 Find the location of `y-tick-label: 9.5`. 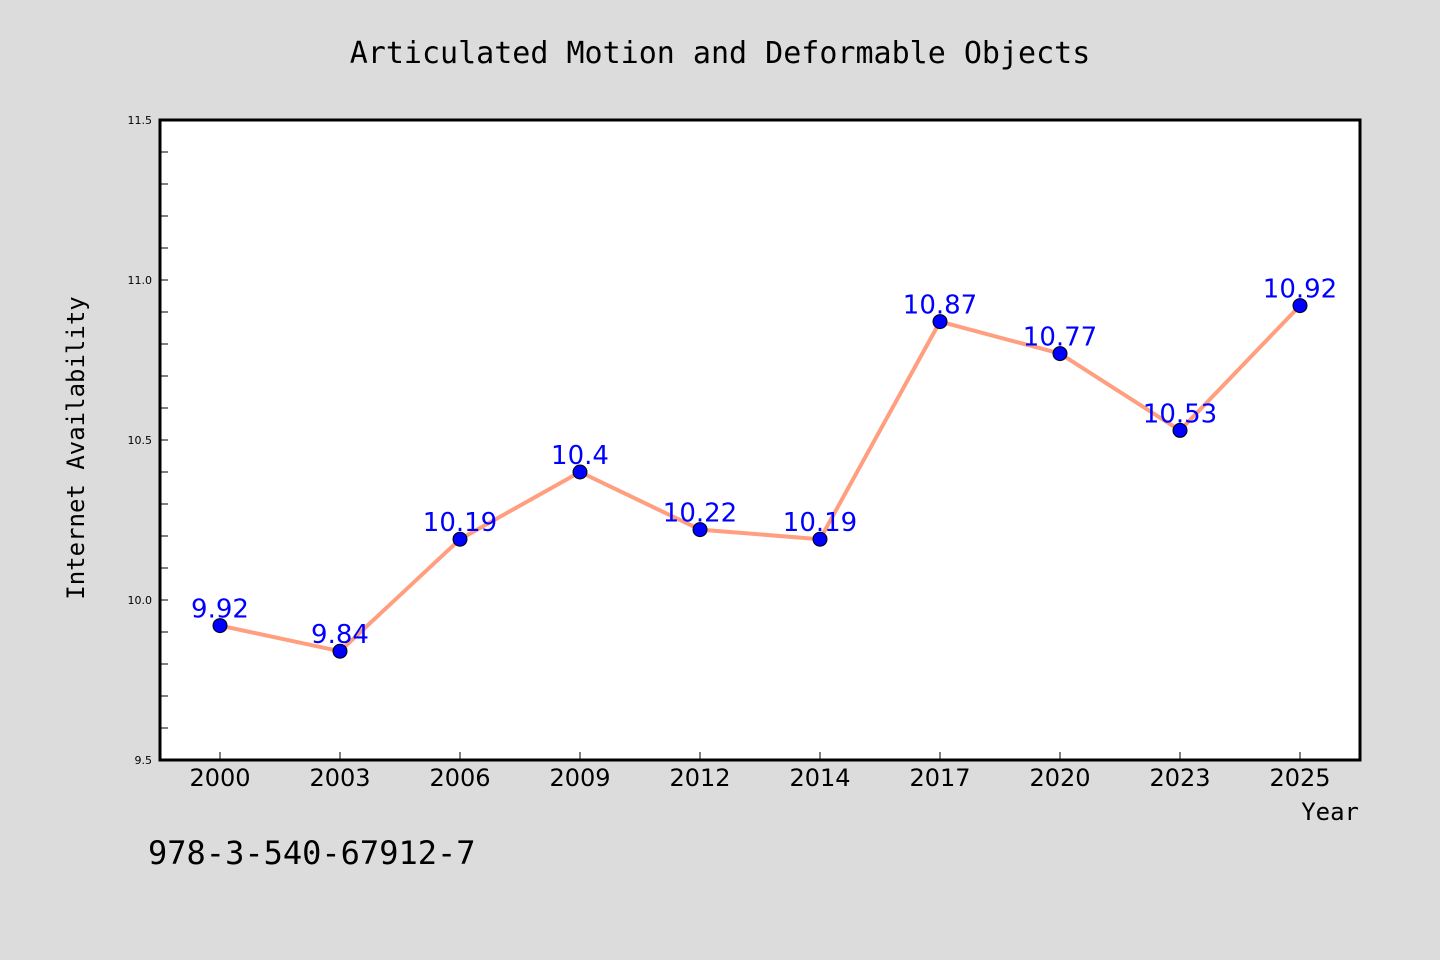

y-tick-label: 9.5 is located at coordinates (144, 760).